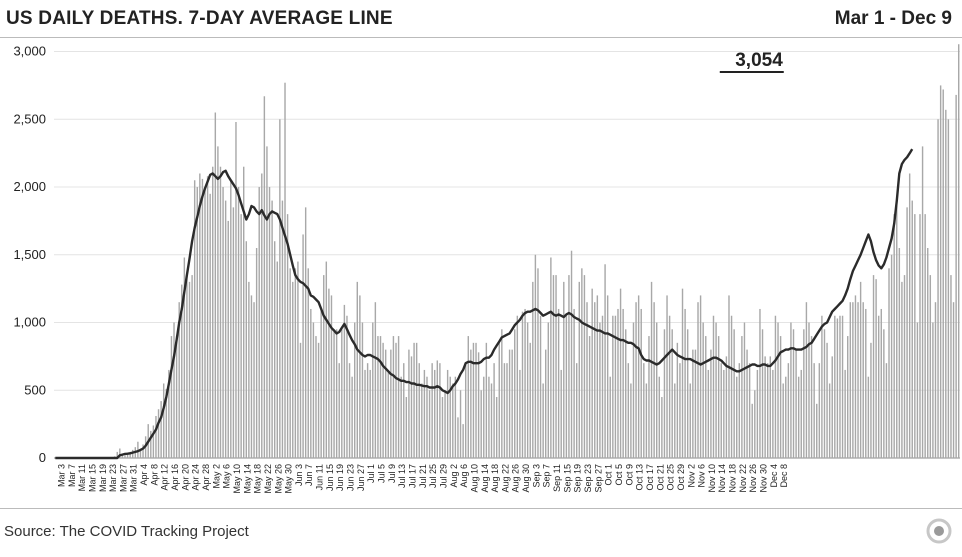  Describe the element at coordinates (165, 477) in the screenshot. I see `x-tick-label: Apr 12` at that location.